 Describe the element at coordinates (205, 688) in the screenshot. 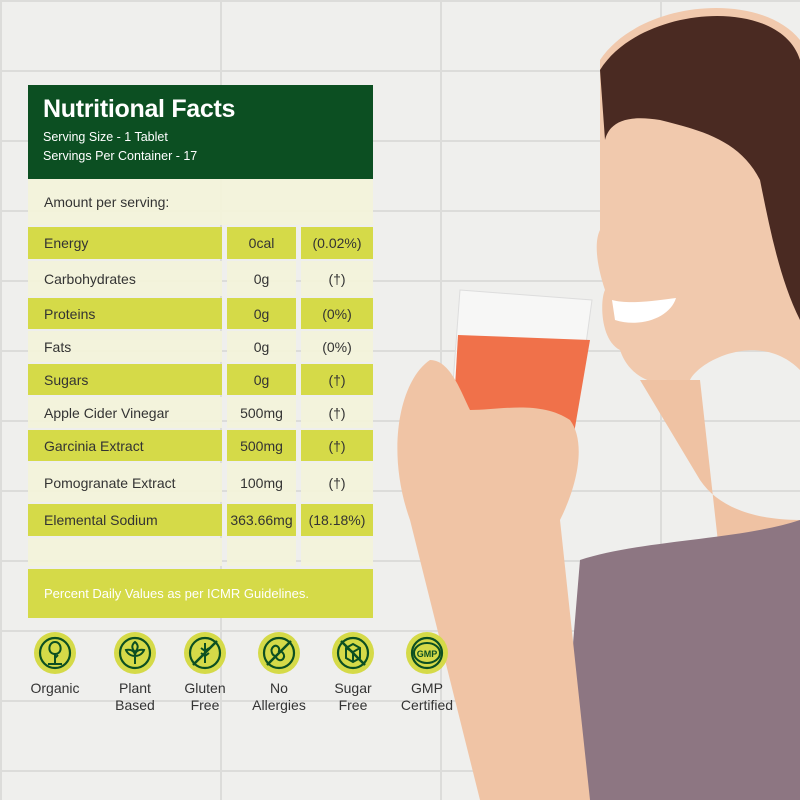

I see `badge-label-line1: Gluten` at that location.